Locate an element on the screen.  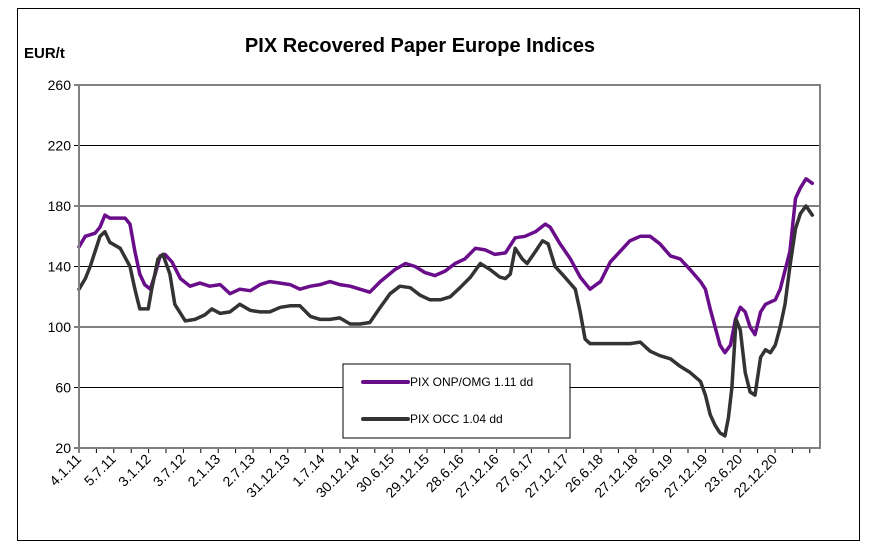
x-tick-label: 5.7.11 is located at coordinates (100, 470).